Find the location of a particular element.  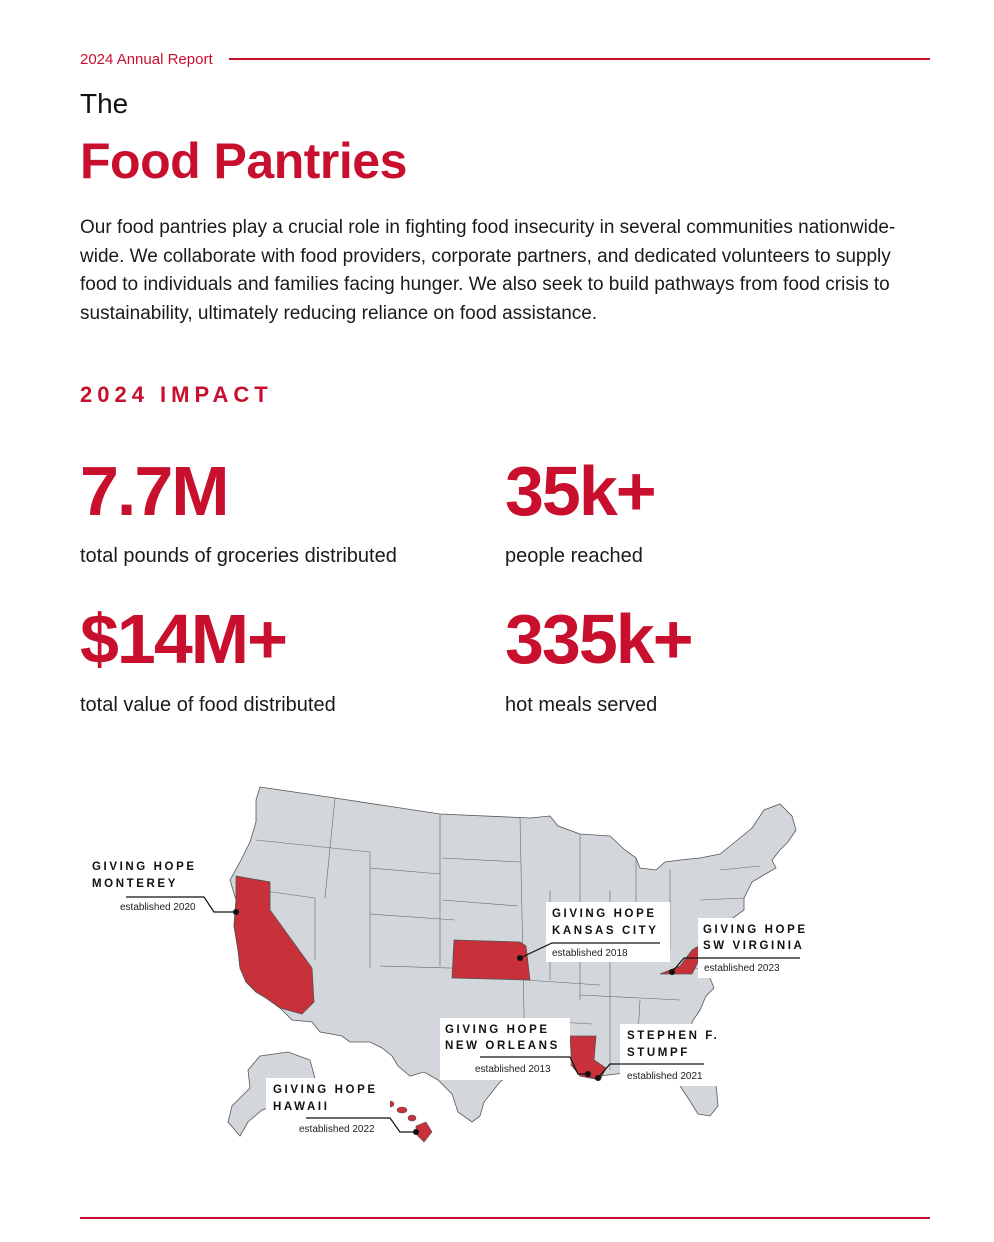

footer-divider is located at coordinates (505, 1218).